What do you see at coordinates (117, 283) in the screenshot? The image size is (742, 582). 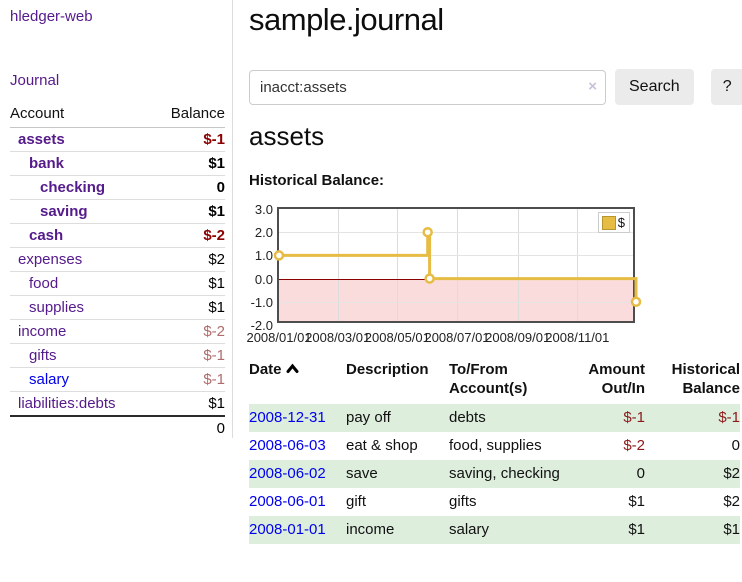 I see `account-row: food $1` at bounding box center [117, 283].